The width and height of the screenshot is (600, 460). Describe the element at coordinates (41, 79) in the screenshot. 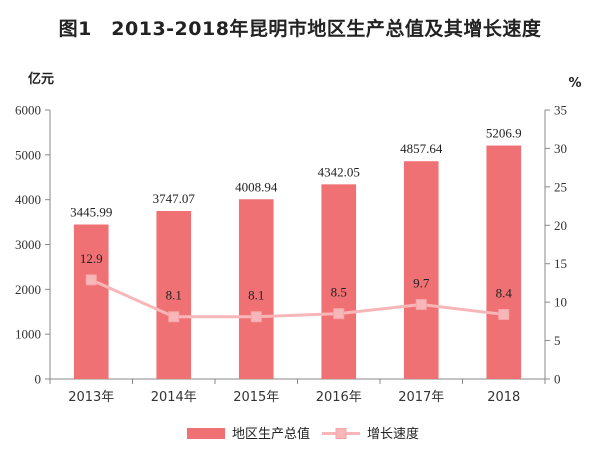

I see `left-axis-unit: 亿元` at that location.